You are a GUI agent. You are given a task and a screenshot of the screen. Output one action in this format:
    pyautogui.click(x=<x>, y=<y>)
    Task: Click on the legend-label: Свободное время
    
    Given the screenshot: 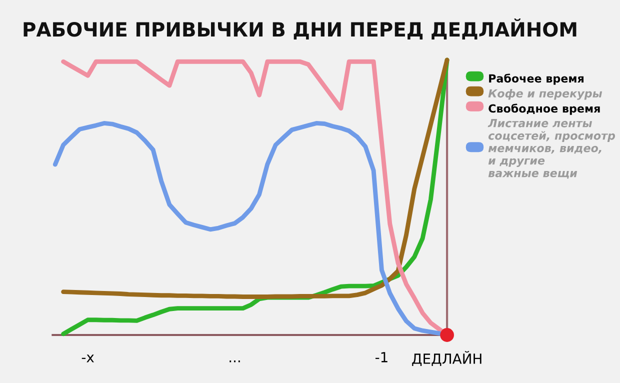 What is the action you would take?
    pyautogui.click(x=544, y=109)
    